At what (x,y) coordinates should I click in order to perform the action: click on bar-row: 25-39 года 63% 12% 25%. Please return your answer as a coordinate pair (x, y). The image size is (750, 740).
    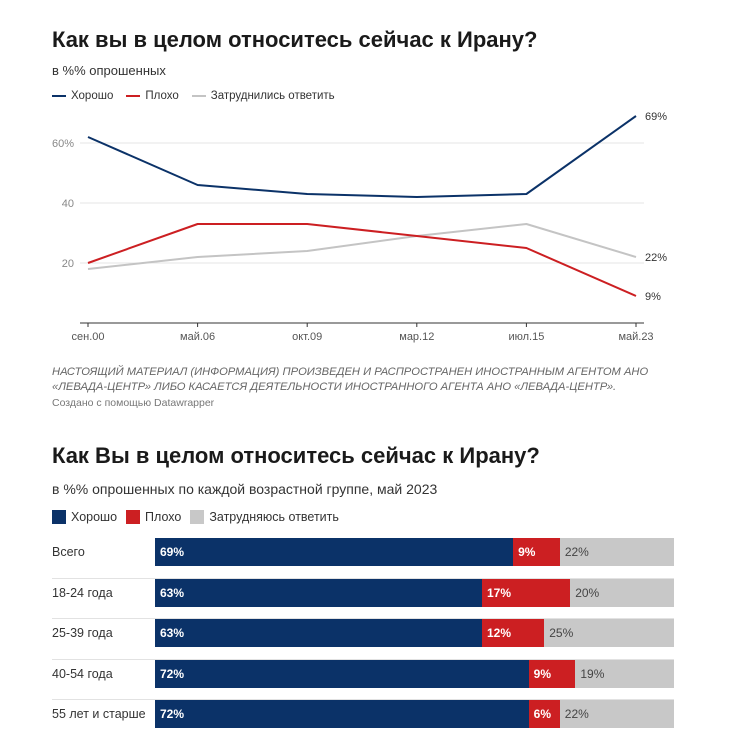
    Looking at the image, I should click on (363, 639).